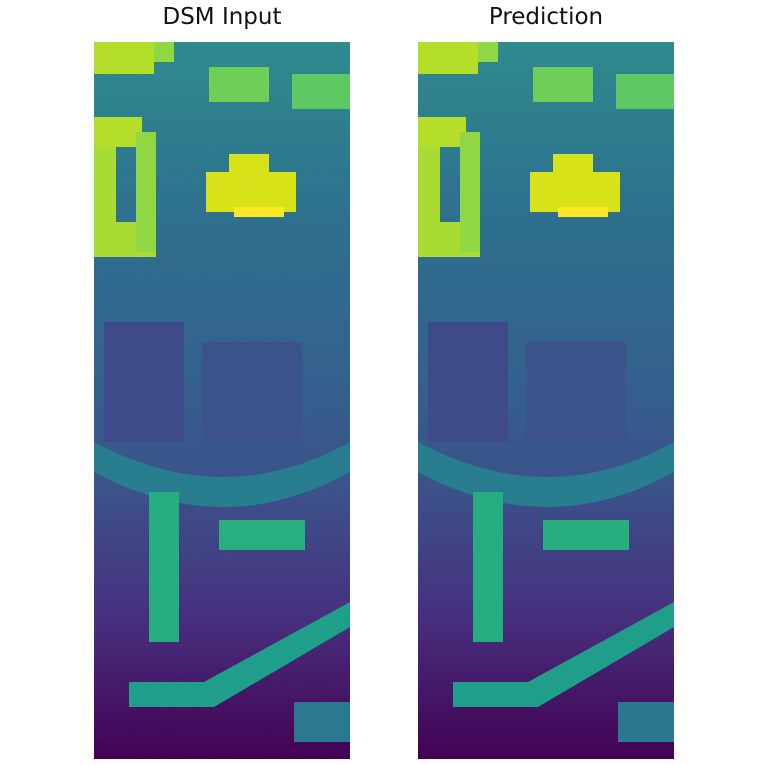 The height and width of the screenshot is (765, 765). What do you see at coordinates (222, 17) in the screenshot?
I see `panel-title: DSM Input` at bounding box center [222, 17].